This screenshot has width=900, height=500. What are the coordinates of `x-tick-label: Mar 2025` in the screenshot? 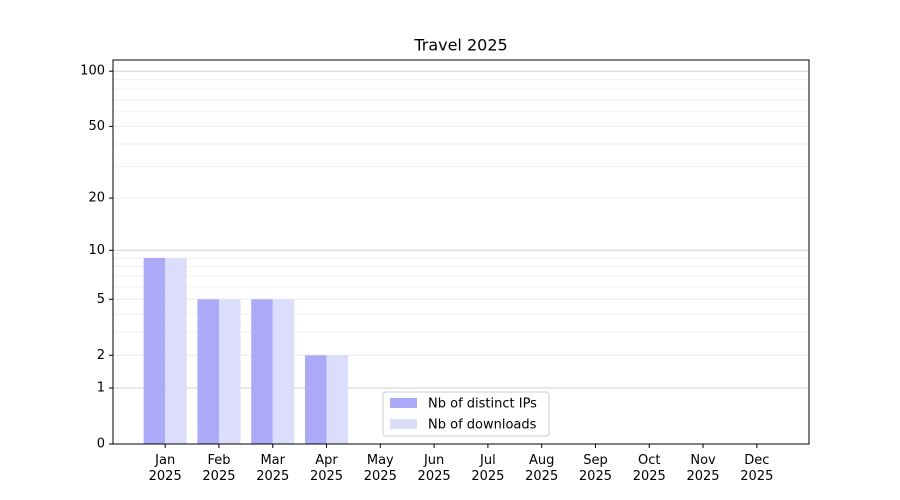 It's located at (273, 468).